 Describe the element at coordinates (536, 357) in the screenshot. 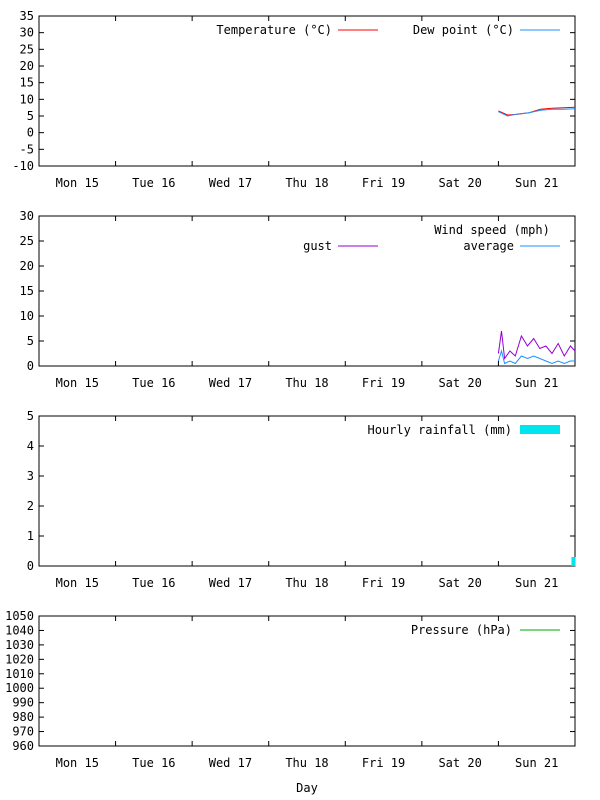

I see `series-line-average` at that location.